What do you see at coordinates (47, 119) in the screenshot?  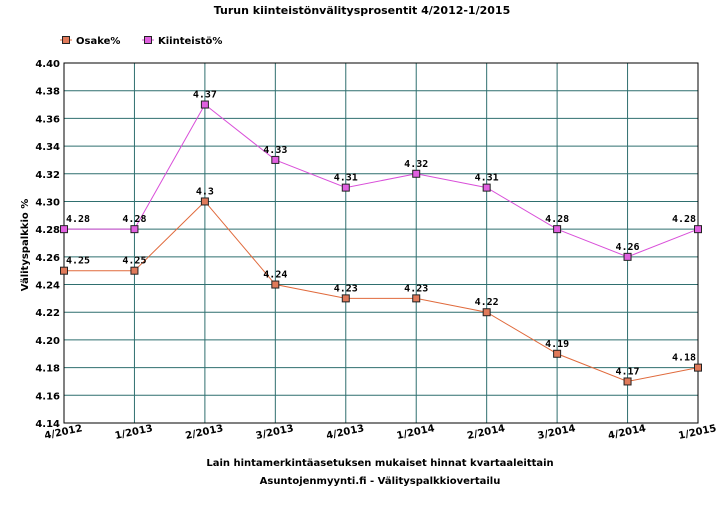 I see `y-tick-label: 4.36` at bounding box center [47, 119].